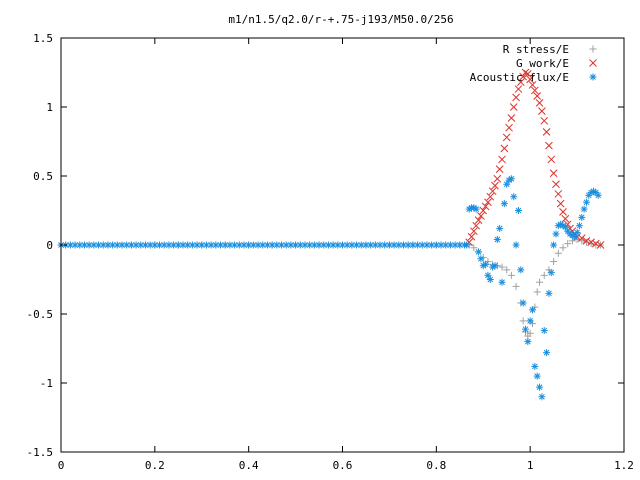 The width and height of the screenshot is (640, 480). I want to click on y-tick-label: 0.5, so click(43, 176).